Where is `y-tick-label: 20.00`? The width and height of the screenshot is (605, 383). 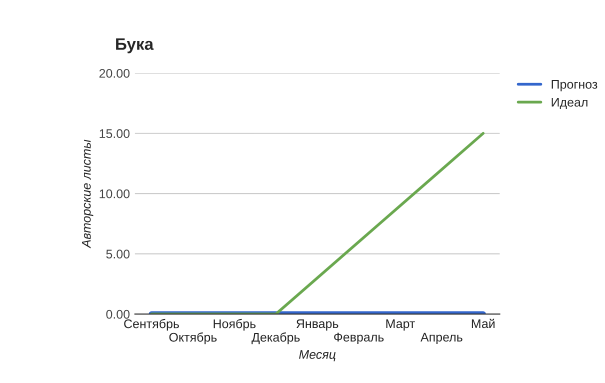 y-tick-label: 20.00 is located at coordinates (114, 73).